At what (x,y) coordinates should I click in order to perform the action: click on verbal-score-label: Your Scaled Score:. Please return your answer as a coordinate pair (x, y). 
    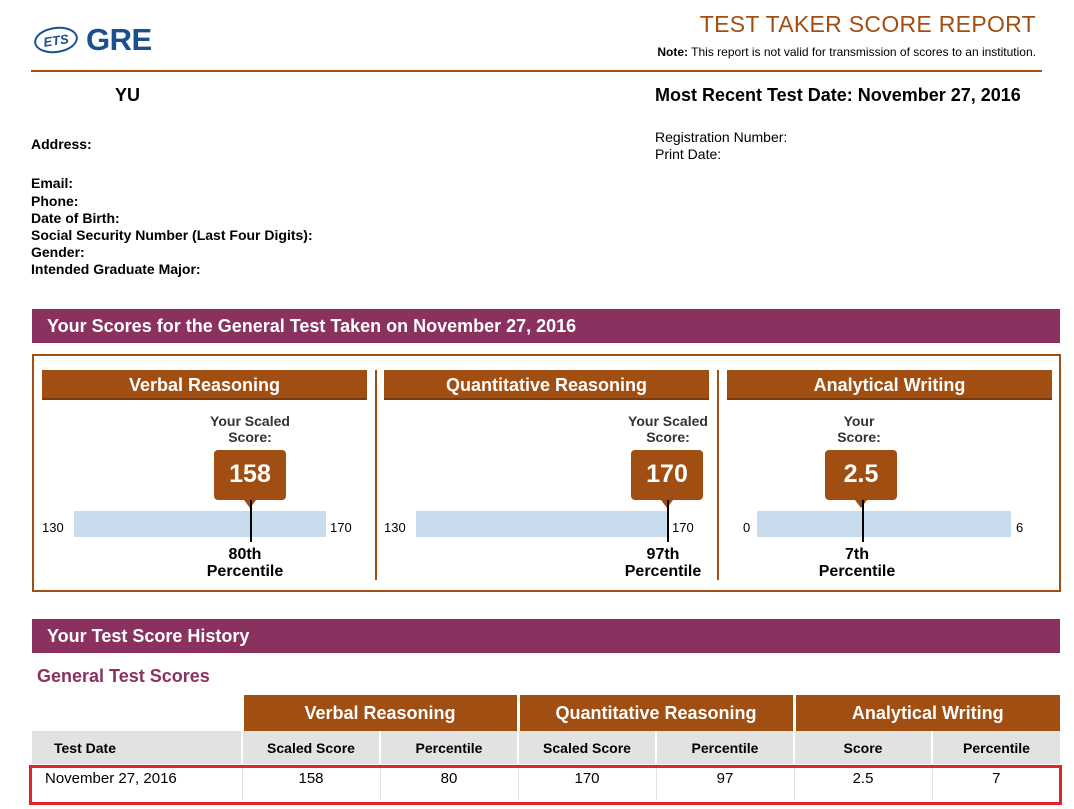
    Looking at the image, I should click on (250, 429).